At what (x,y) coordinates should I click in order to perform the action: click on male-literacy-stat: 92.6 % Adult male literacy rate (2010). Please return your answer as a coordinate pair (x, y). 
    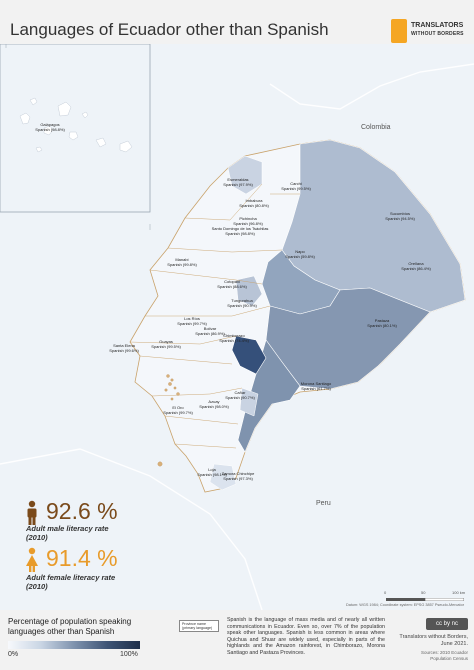
    Looking at the image, I should click on (89, 520).